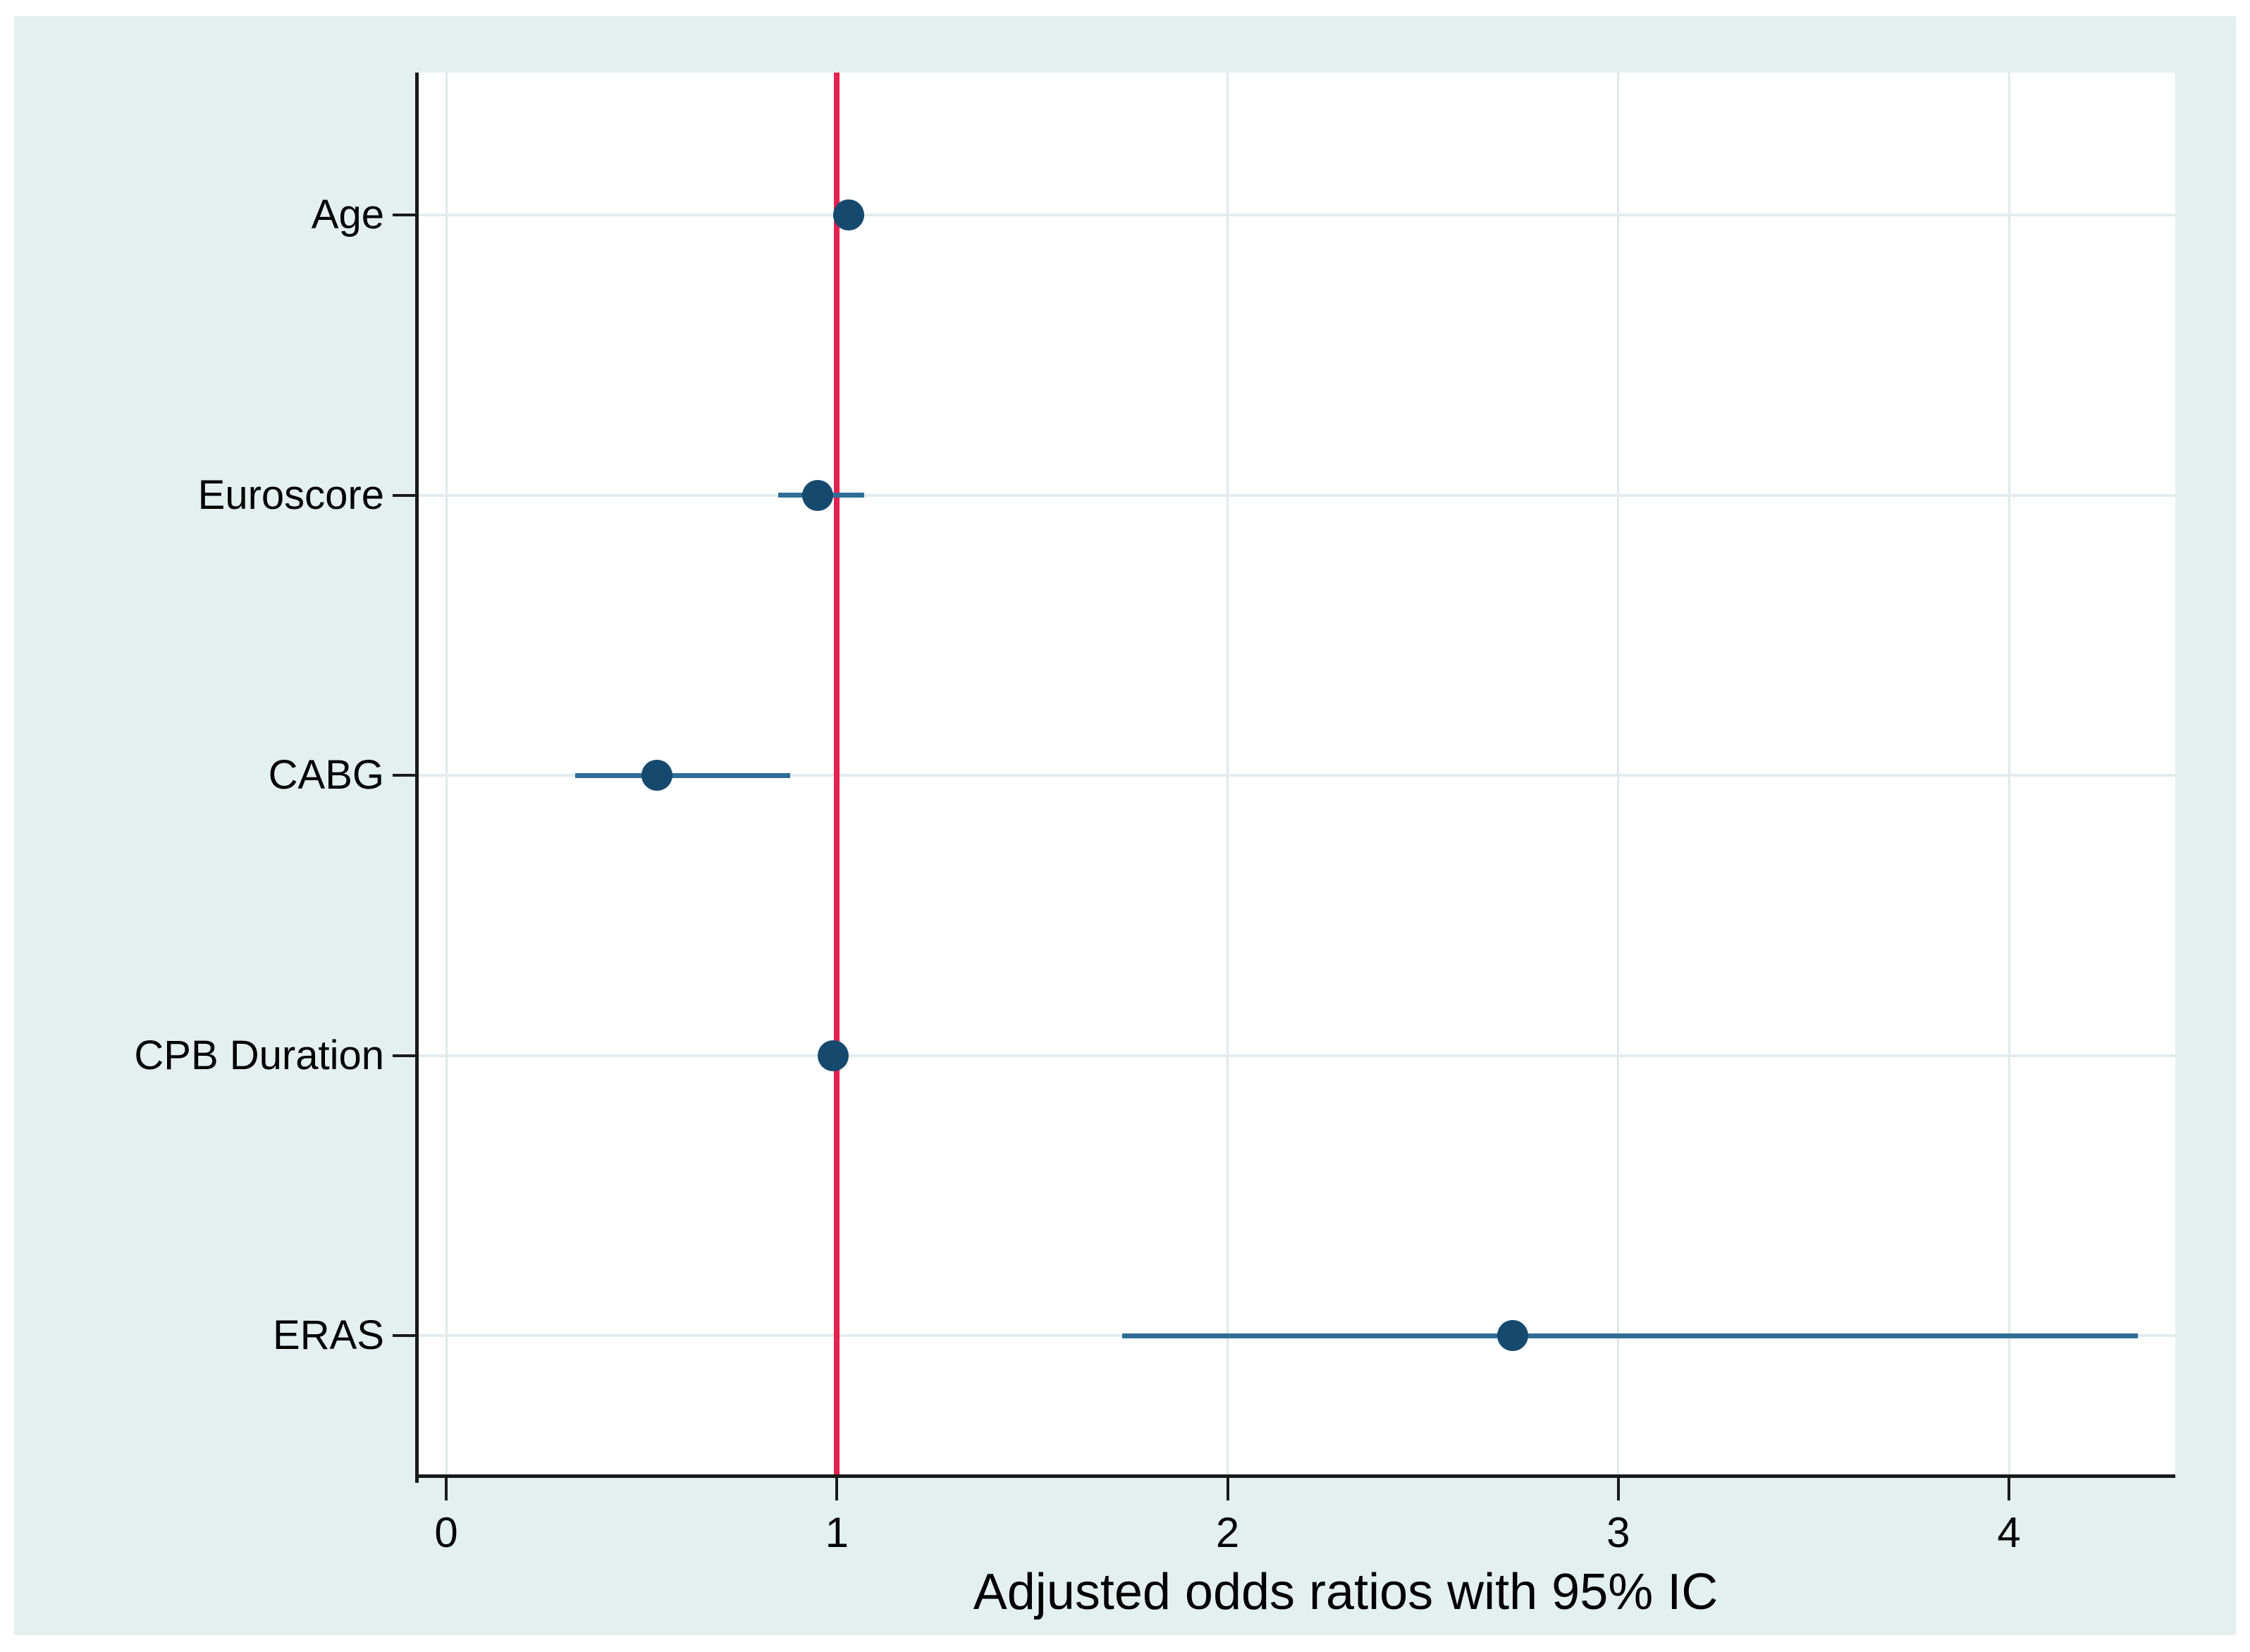 This screenshot has height=1652, width=2250. What do you see at coordinates (1227, 1532) in the screenshot?
I see `x-tick-label: 2` at bounding box center [1227, 1532].